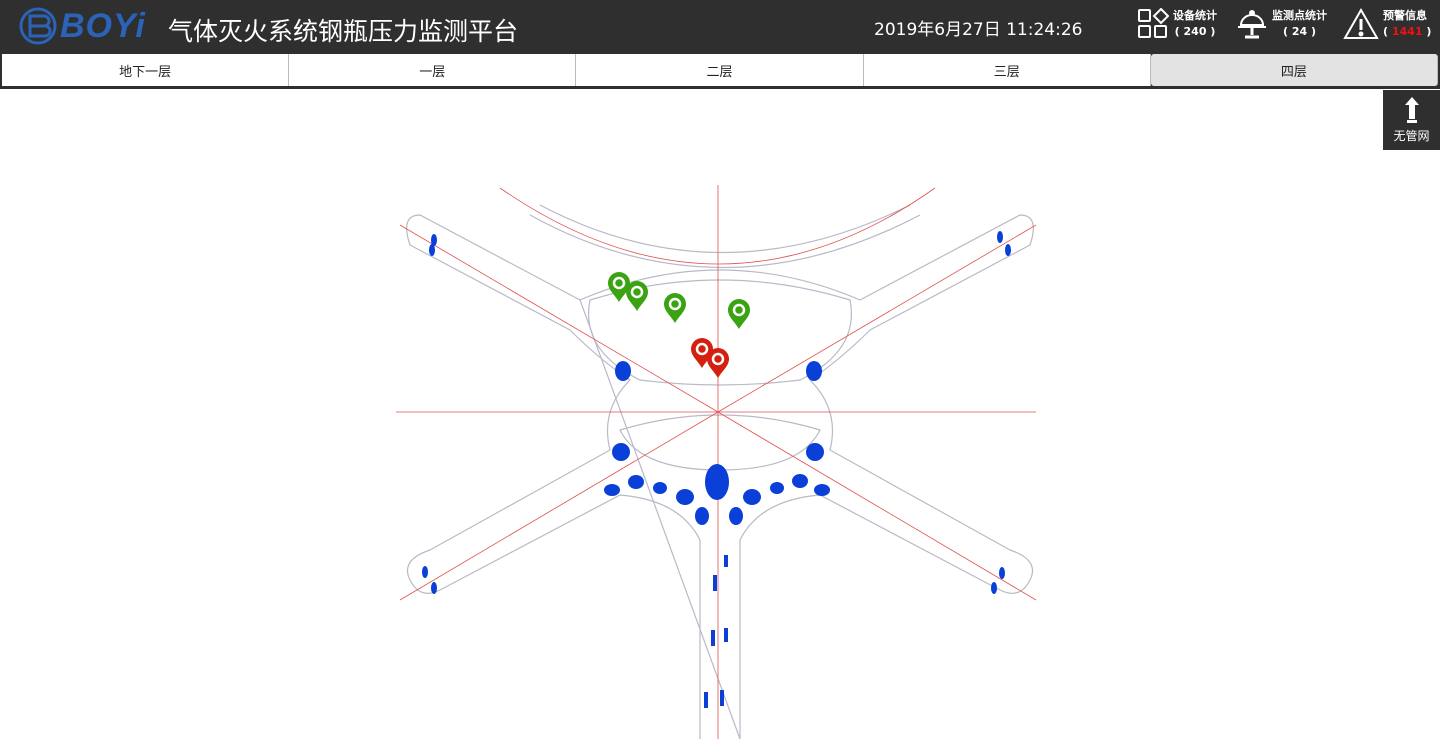 Image resolution: width=1440 pixels, height=740 pixels. Describe the element at coordinates (1153, 23) in the screenshot. I see `grid-icon` at that location.